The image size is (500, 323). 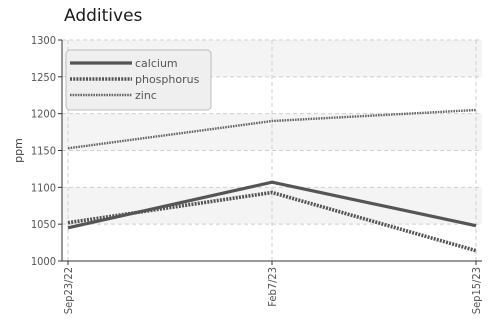 What do you see at coordinates (272, 287) in the screenshot?
I see `x-tick-label: Feb7/23` at bounding box center [272, 287].